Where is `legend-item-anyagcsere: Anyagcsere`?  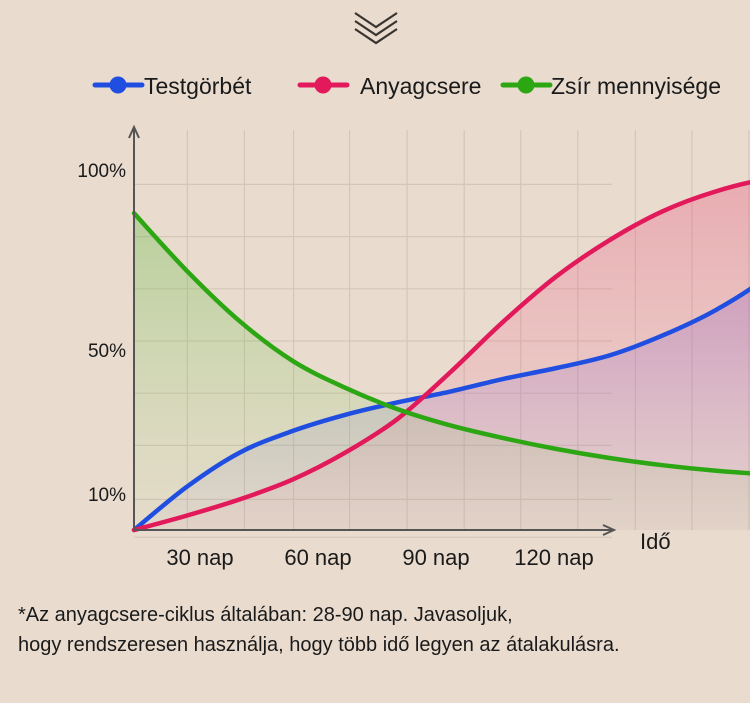
legend-item-anyagcsere: Anyagcsere is located at coordinates (389, 86).